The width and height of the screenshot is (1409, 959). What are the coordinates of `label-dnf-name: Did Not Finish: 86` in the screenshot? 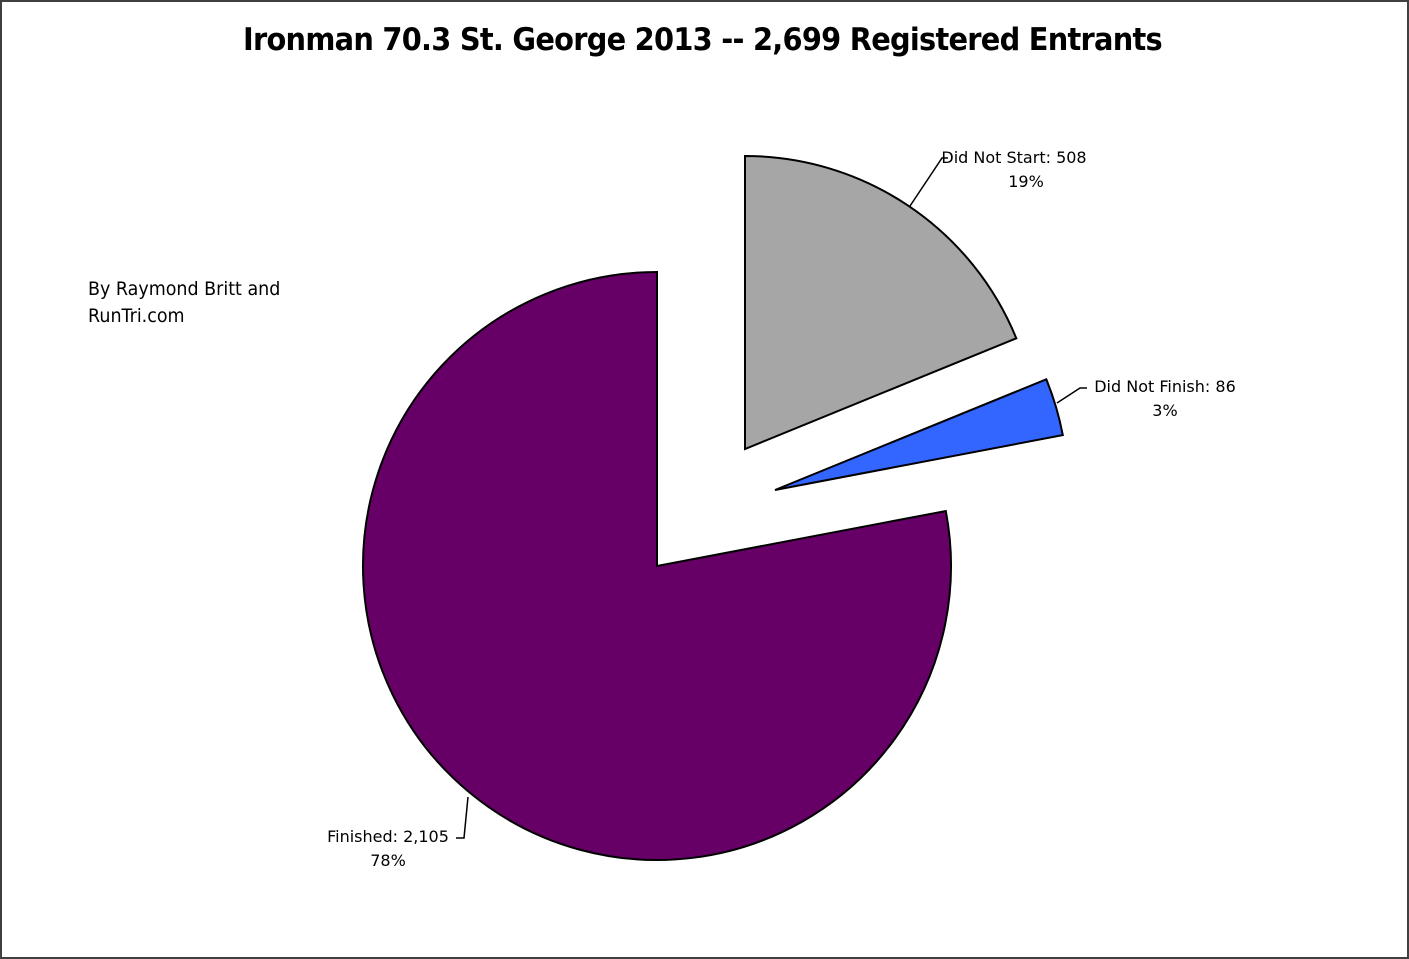 It's located at (1165, 386).